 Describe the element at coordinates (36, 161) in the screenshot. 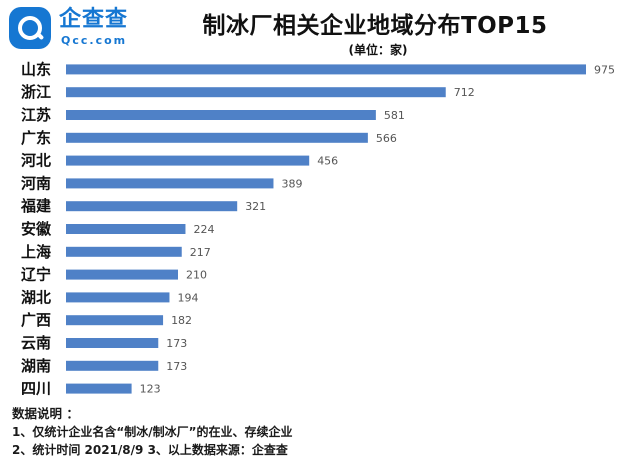

I see `category-label: 河北` at that location.